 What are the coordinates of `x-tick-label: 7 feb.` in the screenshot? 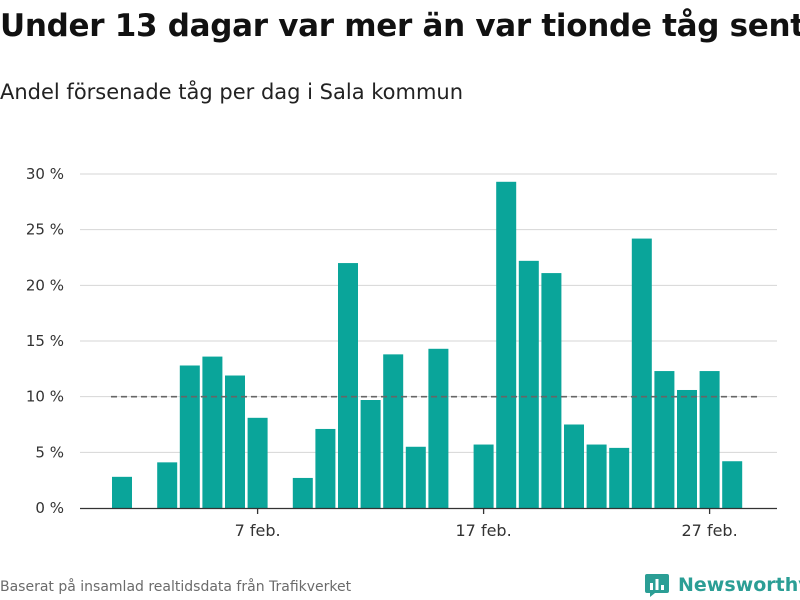 It's located at (258, 530).